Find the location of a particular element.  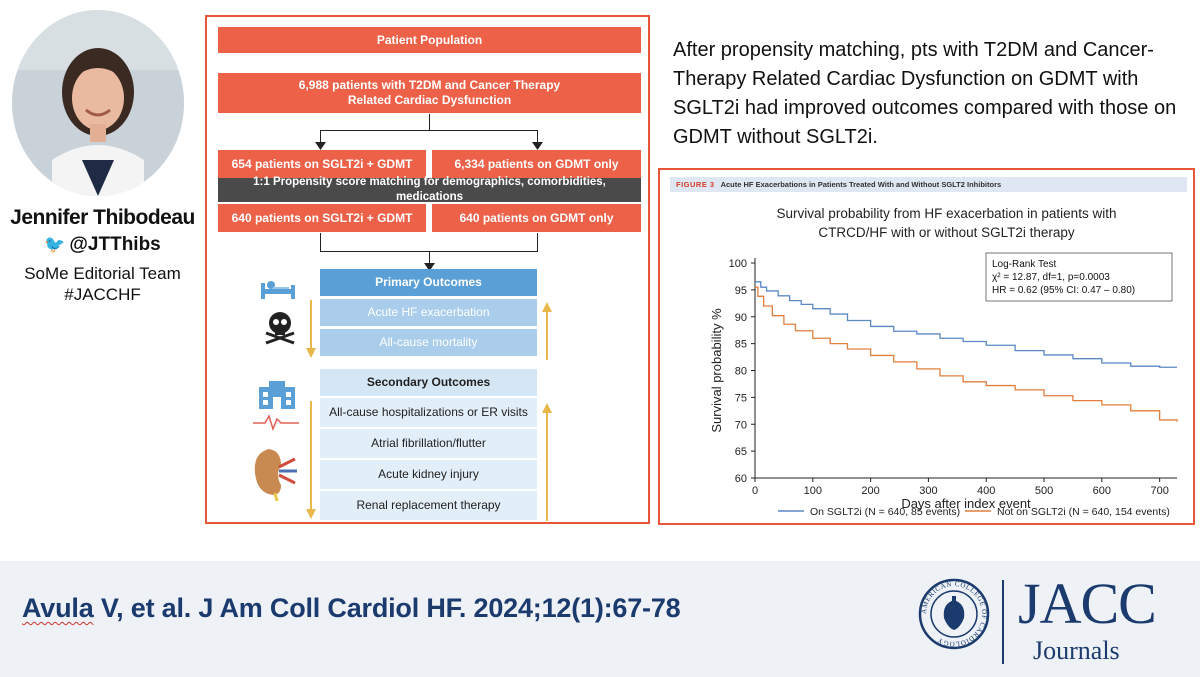

logo-divider is located at coordinates (1003, 622).